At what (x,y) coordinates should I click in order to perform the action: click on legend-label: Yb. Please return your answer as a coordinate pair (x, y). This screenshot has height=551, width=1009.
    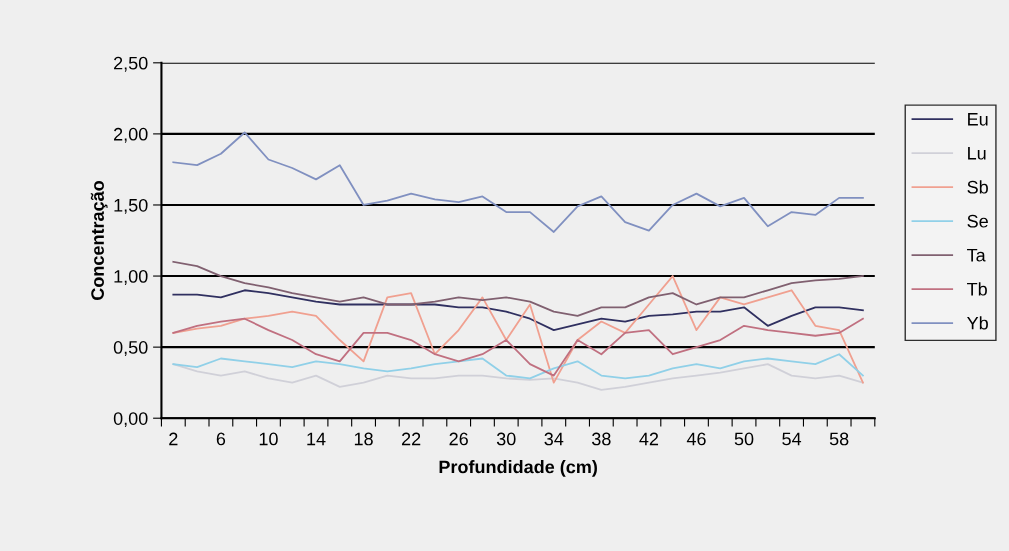
    Looking at the image, I should click on (977, 323).